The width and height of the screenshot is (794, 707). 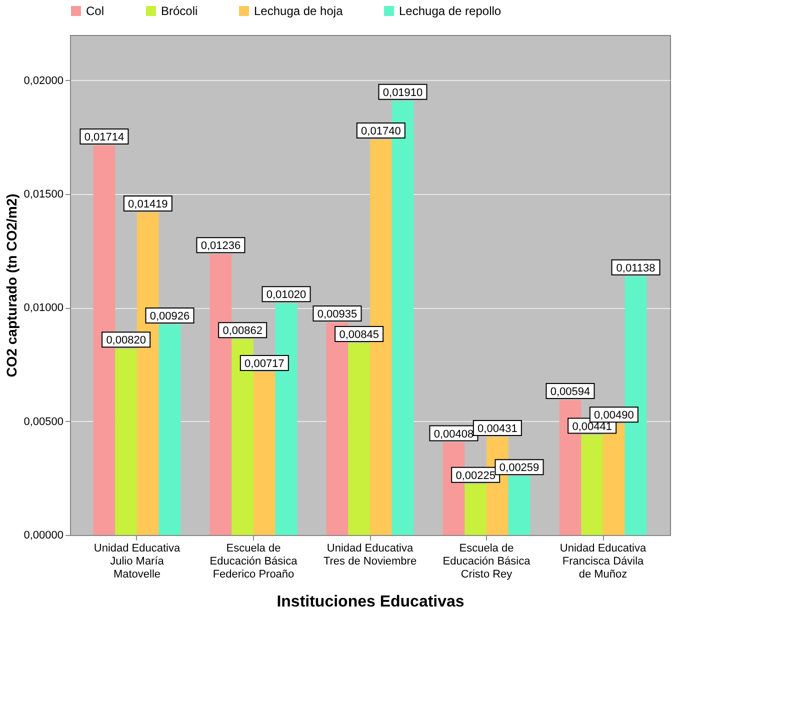 I want to click on data-label: 0,00431, so click(x=498, y=429).